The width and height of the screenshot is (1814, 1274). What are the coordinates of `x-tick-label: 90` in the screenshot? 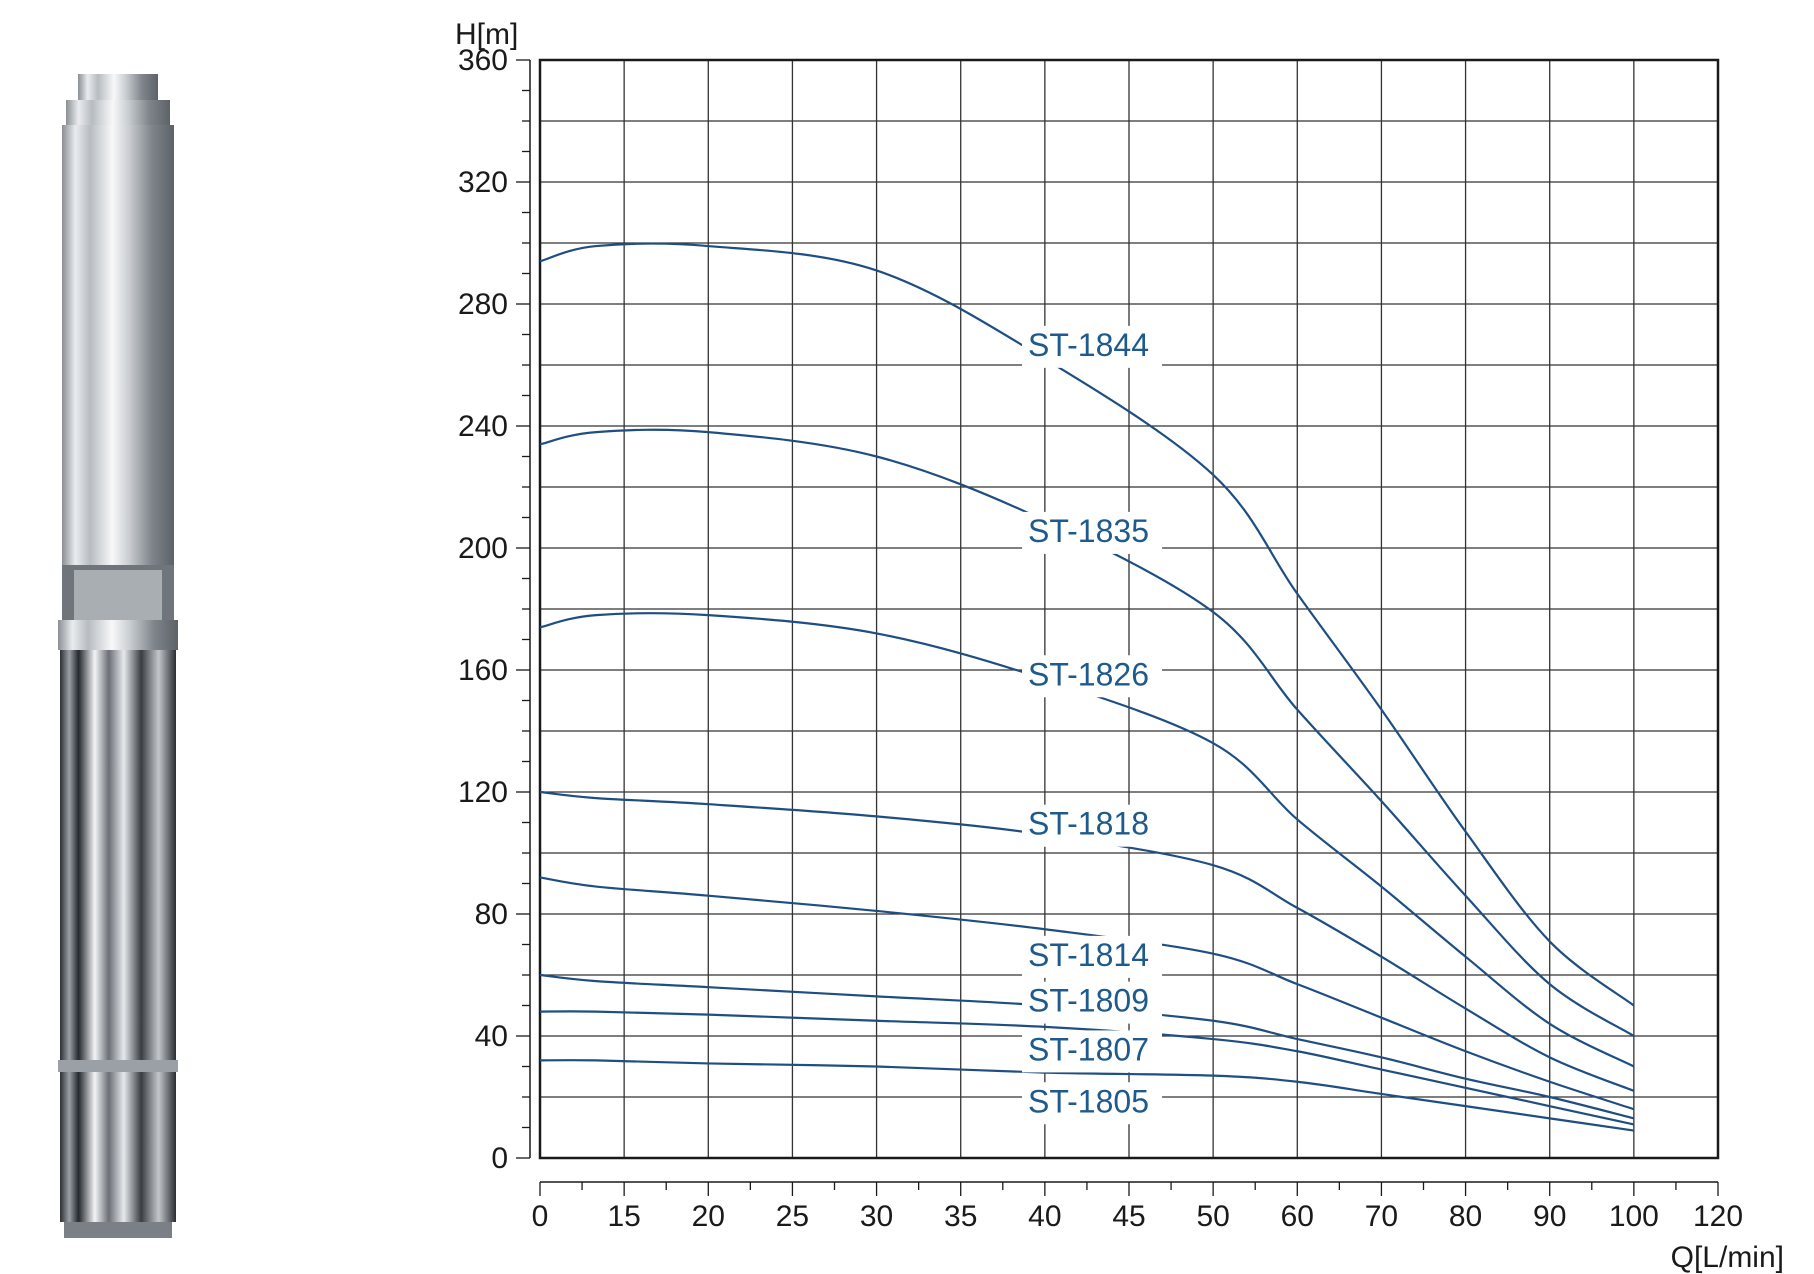 It's located at (1549, 1216).